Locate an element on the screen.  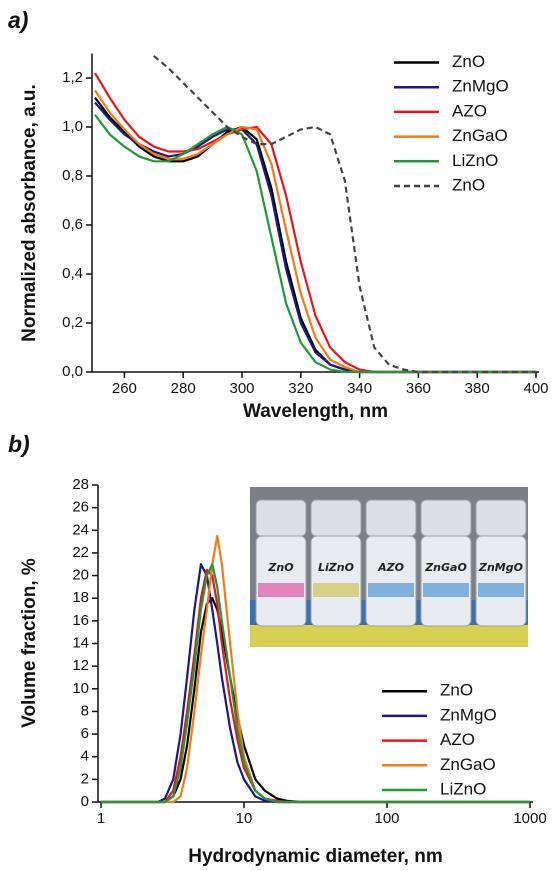
y-tick-label: 20 is located at coordinates (80, 575).